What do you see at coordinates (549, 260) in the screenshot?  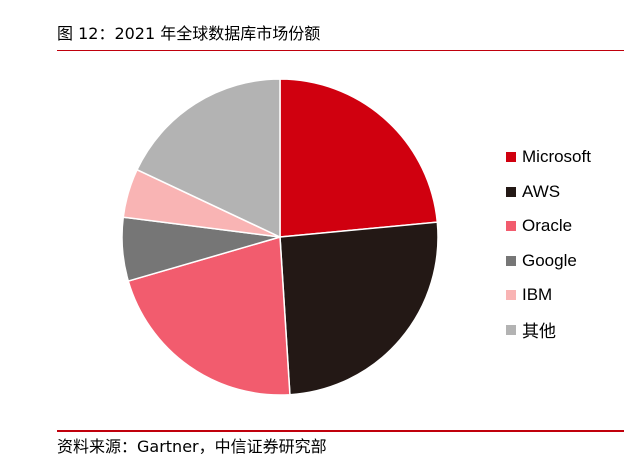 I see `legend-label: Google` at bounding box center [549, 260].